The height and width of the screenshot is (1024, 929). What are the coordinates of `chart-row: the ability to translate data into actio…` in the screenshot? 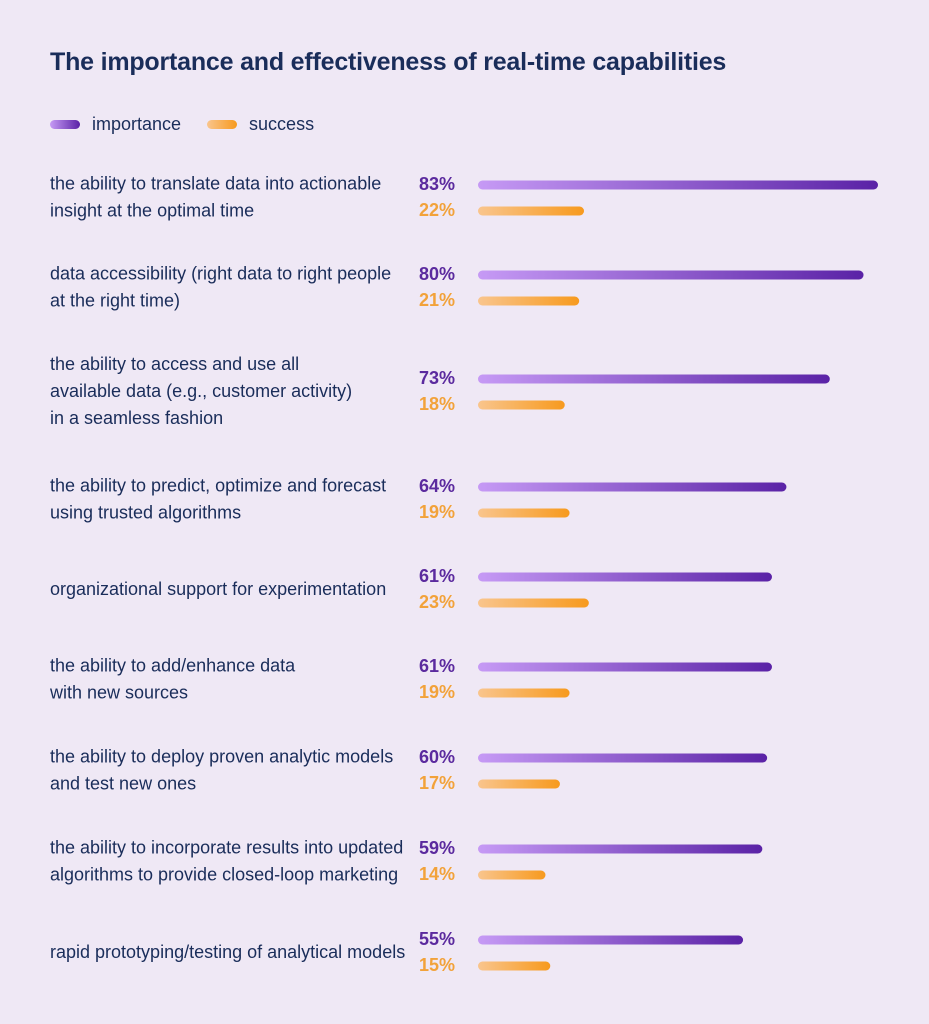 It's located at (464, 196).